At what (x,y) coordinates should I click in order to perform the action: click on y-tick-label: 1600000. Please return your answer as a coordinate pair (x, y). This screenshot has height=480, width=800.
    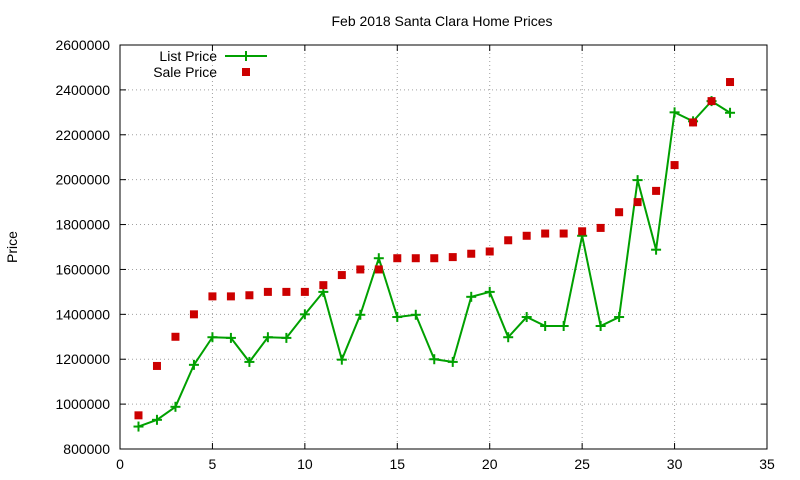
    Looking at the image, I should click on (82, 269).